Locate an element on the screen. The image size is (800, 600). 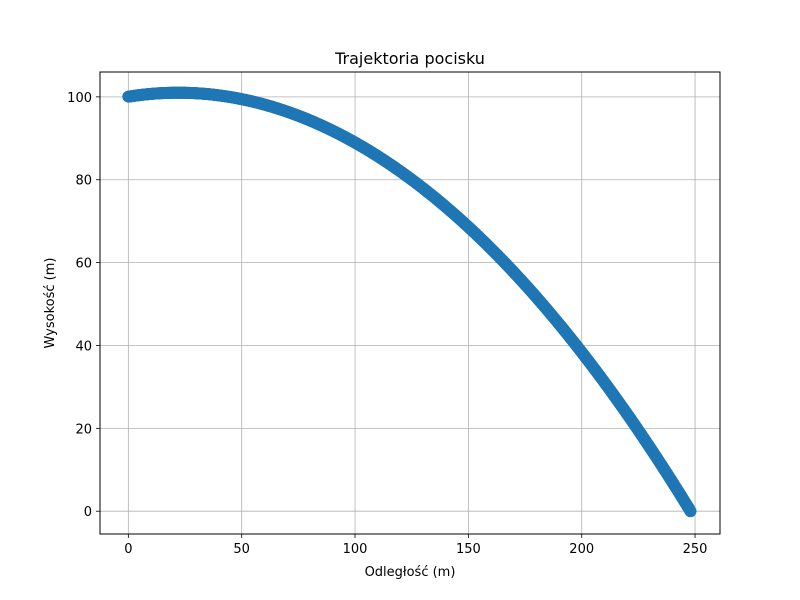
y-tick-label: 100 is located at coordinates (79, 98).